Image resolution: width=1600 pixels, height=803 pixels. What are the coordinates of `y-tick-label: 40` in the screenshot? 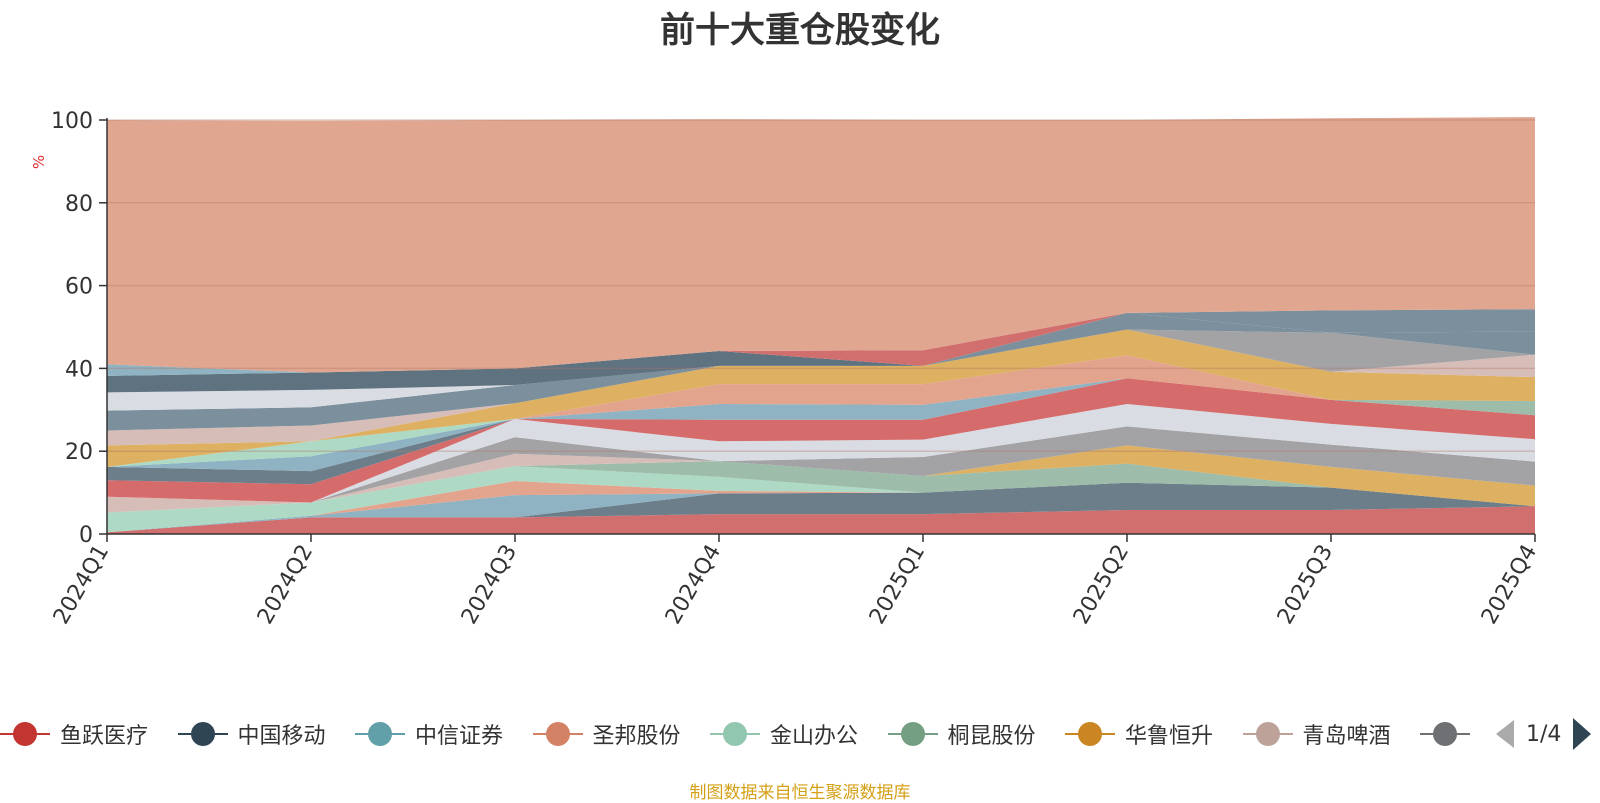 It's located at (79, 369).